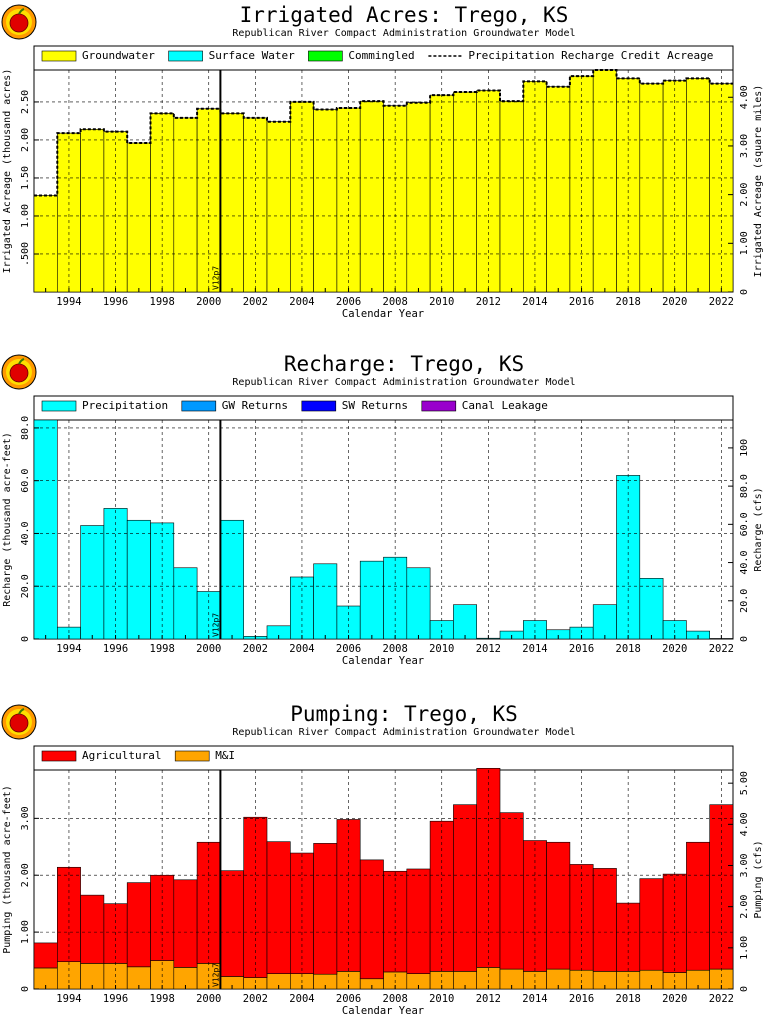 Image resolution: width=768 pixels, height=1024 pixels. What do you see at coordinates (92, 582) in the screenshot?
I see `bar-precipitation-1995` at bounding box center [92, 582].